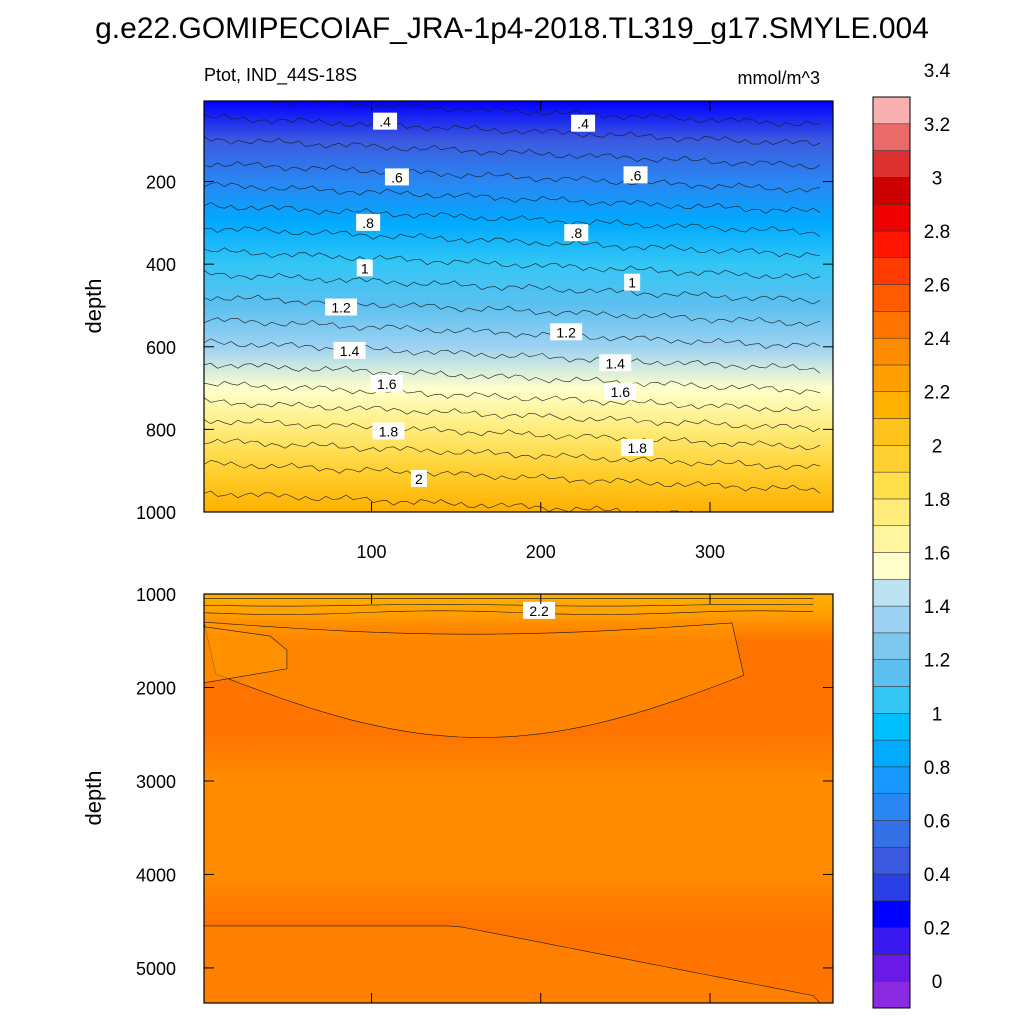  Describe the element at coordinates (937, 607) in the screenshot. I see `colorbar-label: 1.4` at that location.